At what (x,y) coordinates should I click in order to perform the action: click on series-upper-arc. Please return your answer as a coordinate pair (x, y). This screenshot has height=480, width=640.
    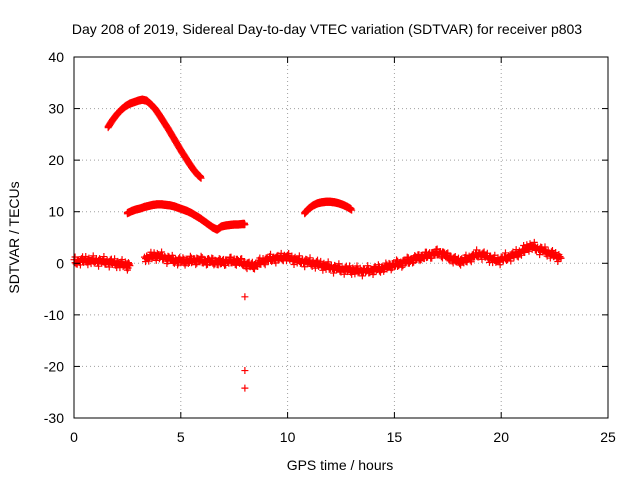
    Looking at the image, I should click on (154, 138).